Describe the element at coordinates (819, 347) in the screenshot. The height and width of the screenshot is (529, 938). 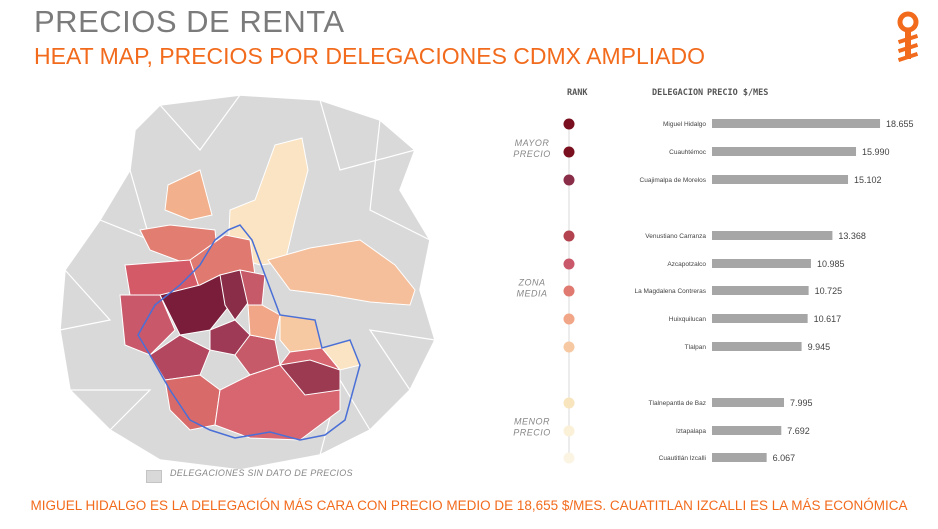
I see `value-label-7: 9.945` at that location.